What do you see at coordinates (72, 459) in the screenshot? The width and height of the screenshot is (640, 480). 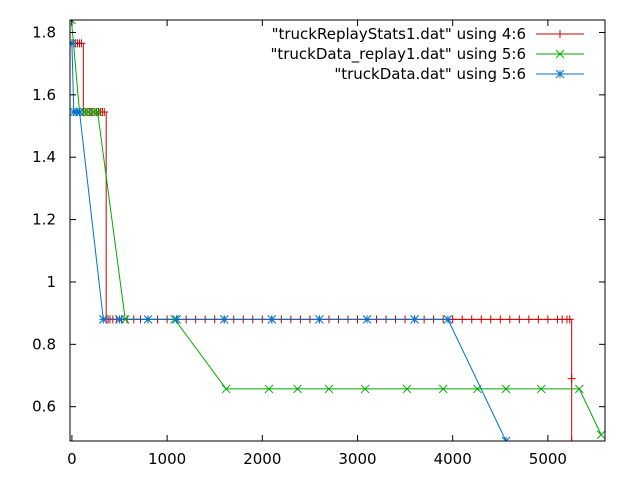 I see `x-tick-label: 0` at bounding box center [72, 459].